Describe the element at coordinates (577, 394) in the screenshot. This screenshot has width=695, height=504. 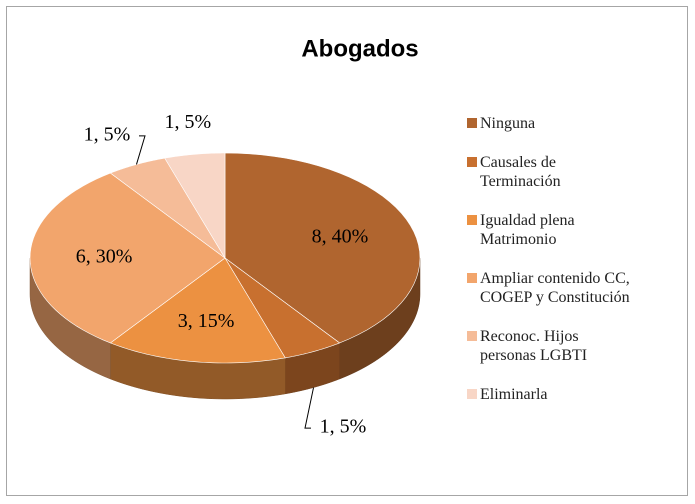
I see `legend-item: Eliminarla` at that location.